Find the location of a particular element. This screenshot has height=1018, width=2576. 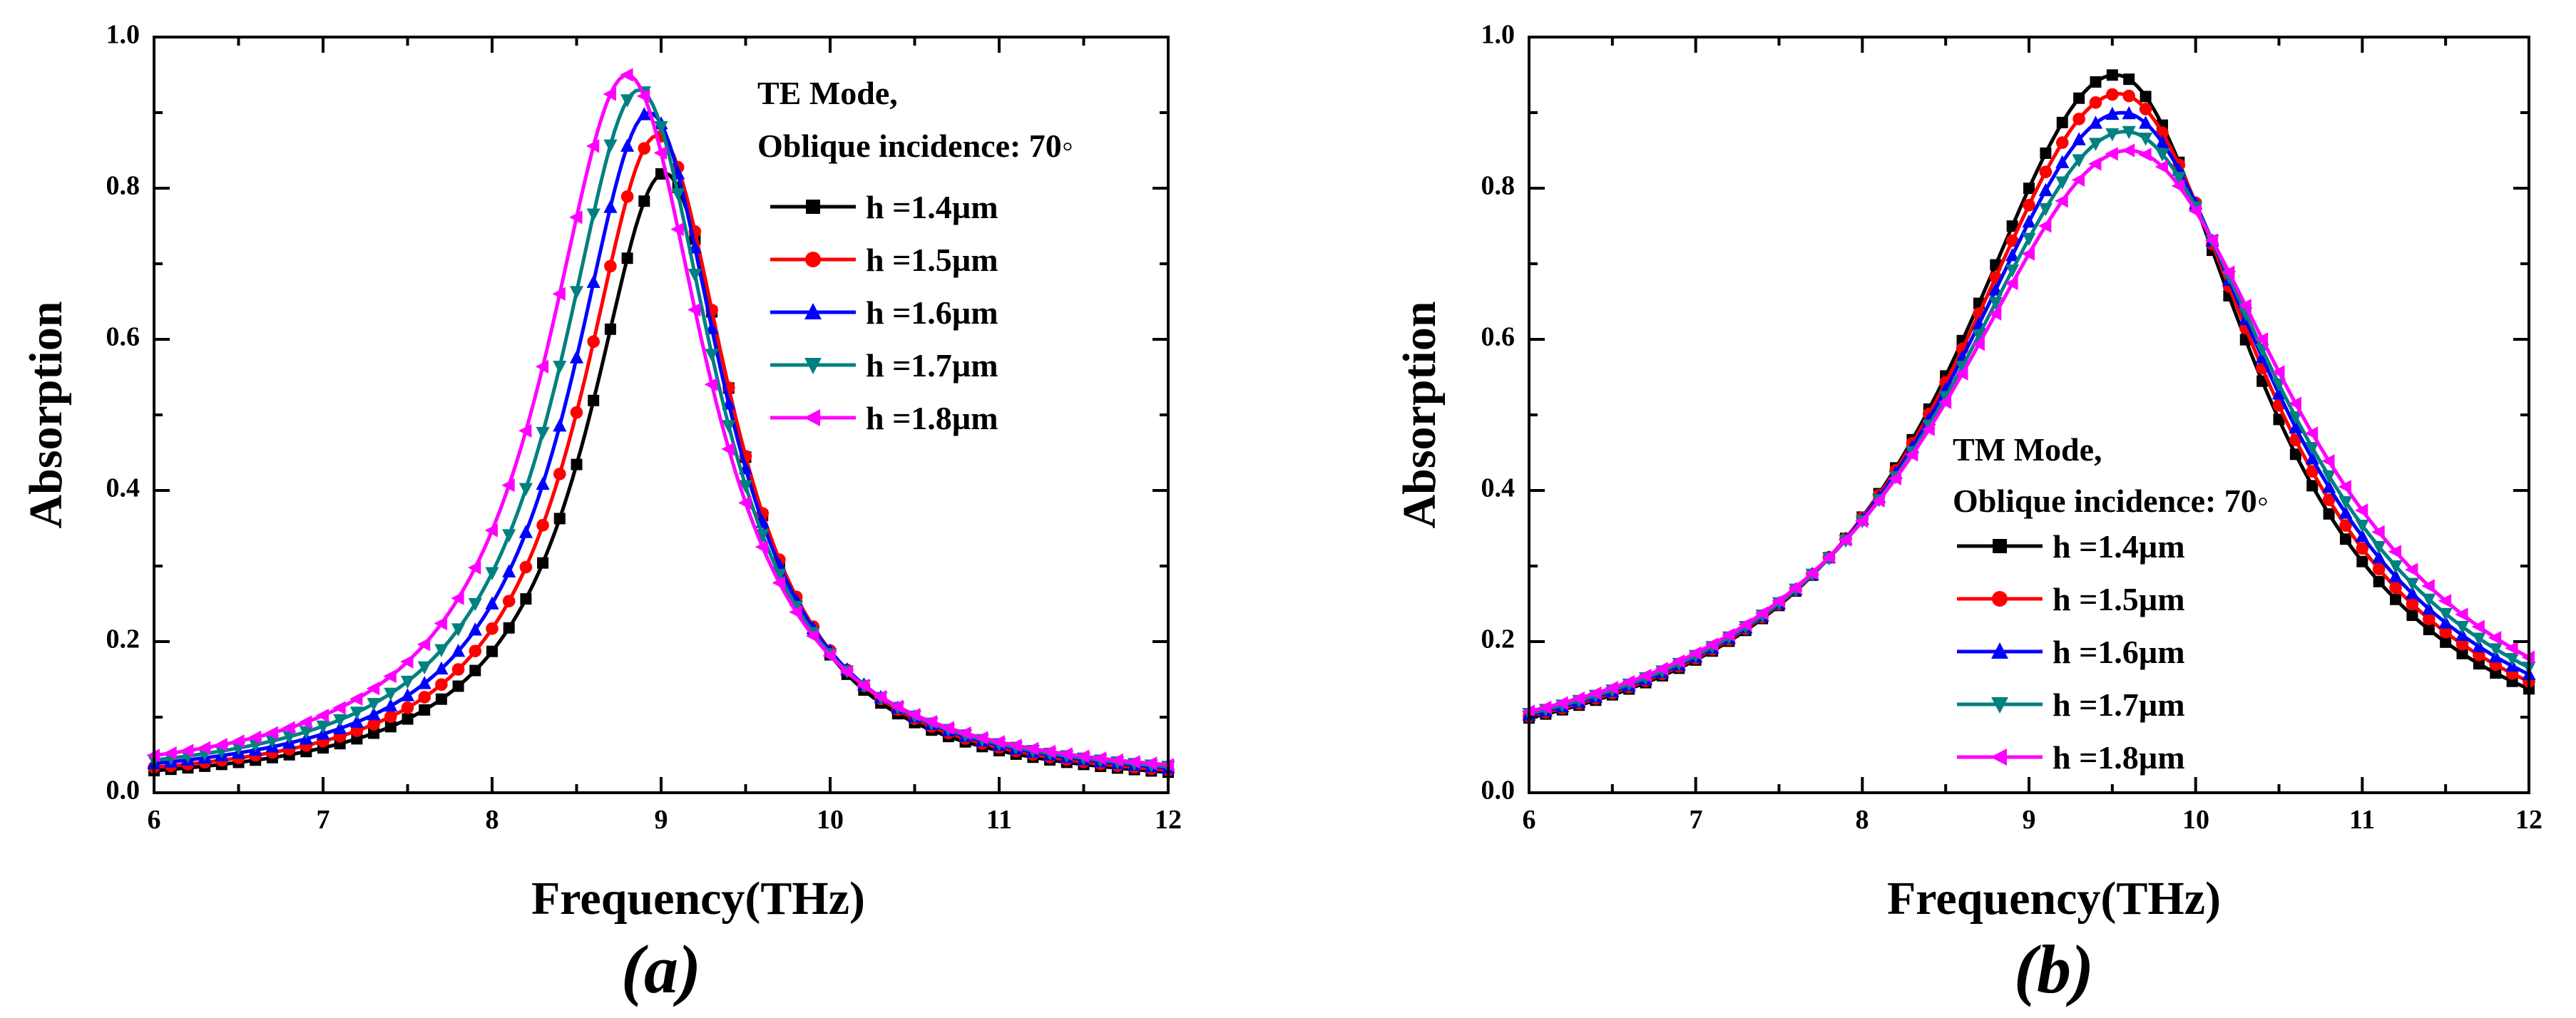

y-tick-label: 0.0 is located at coordinates (1498, 791).